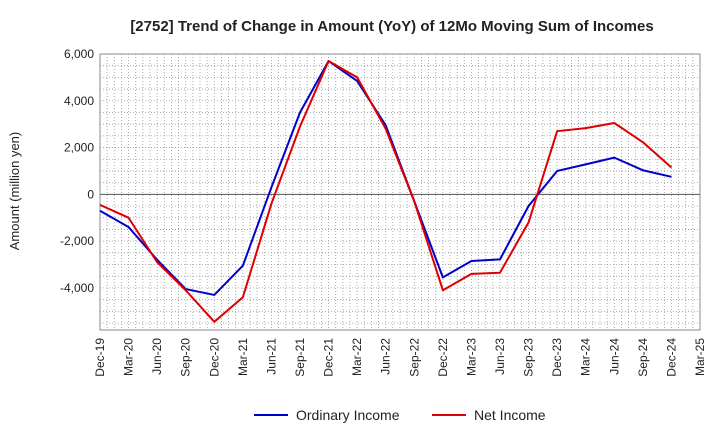 This screenshot has width=720, height=440. I want to click on y-tick-label: 6,000, so click(79, 54).